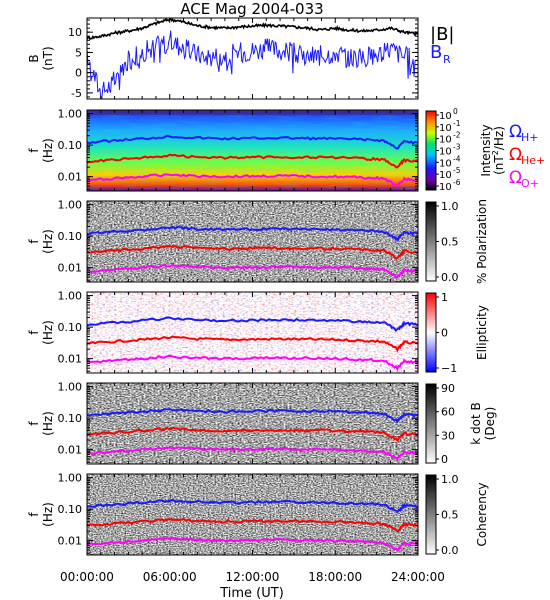 The image size is (550, 600). I want to click on colorbar-tick-exponent: -1, so click(457, 123).